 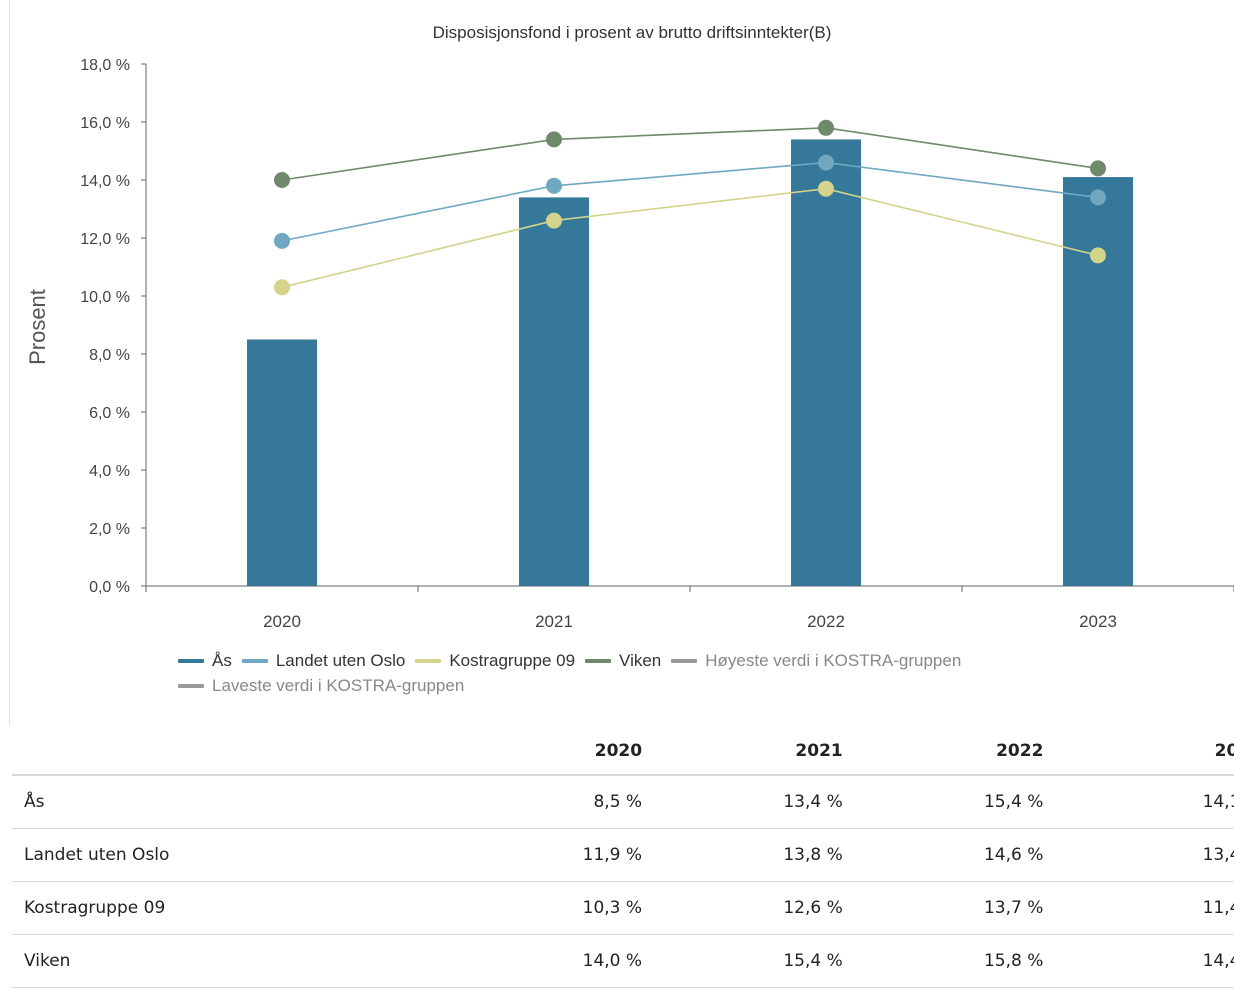 What do you see at coordinates (222, 660) in the screenshot?
I see `legend-label: Ås` at bounding box center [222, 660].